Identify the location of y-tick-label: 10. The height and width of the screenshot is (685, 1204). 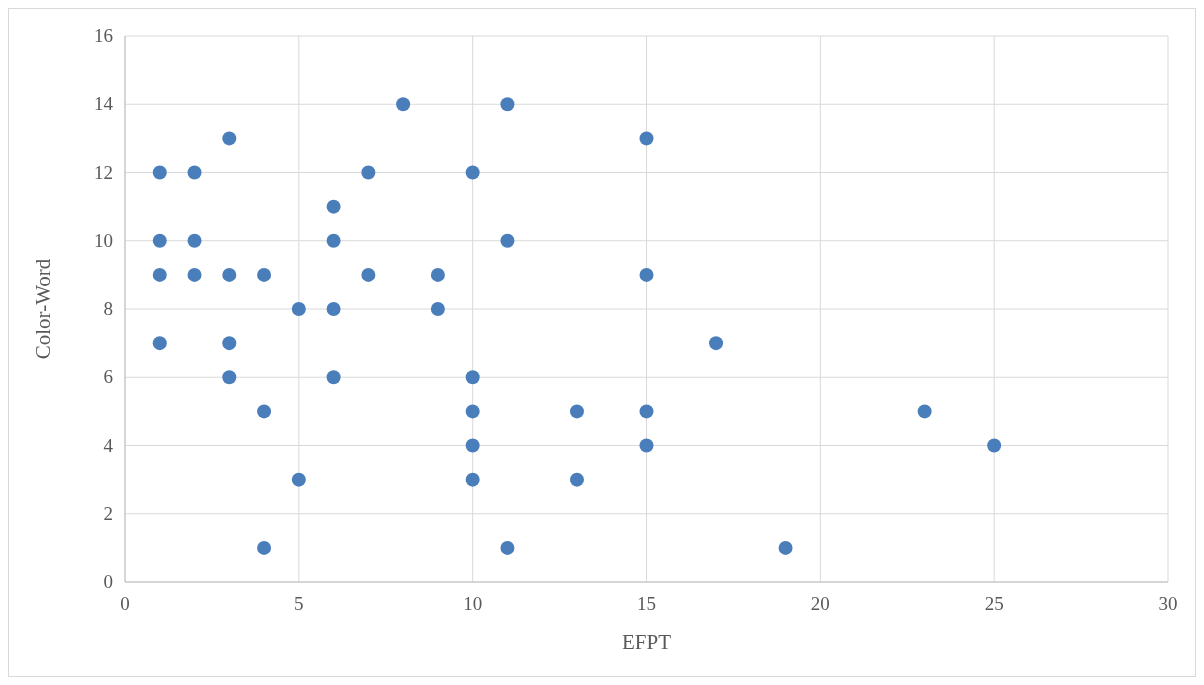
(103, 240).